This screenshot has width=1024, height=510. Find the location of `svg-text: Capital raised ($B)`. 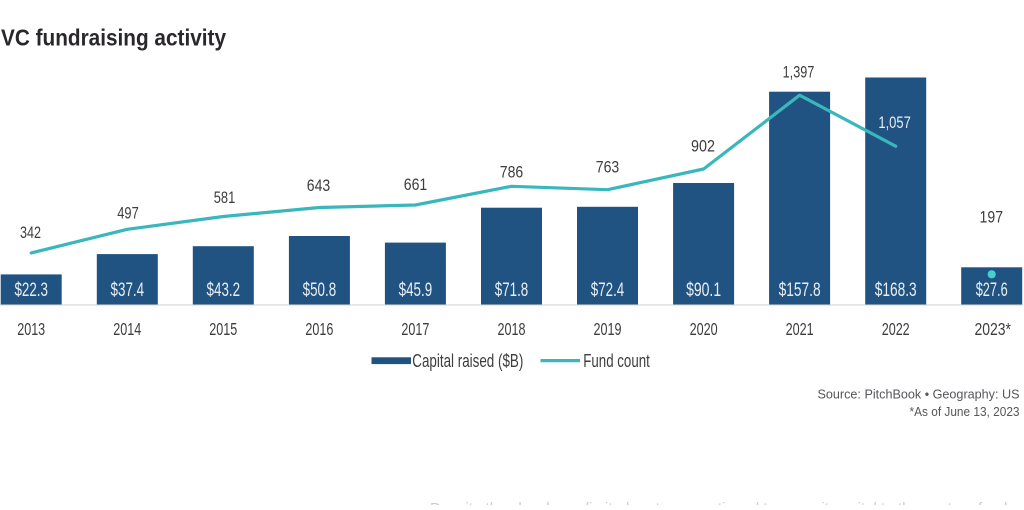

svg-text: Capital raised ($B) is located at coordinates (467, 360).